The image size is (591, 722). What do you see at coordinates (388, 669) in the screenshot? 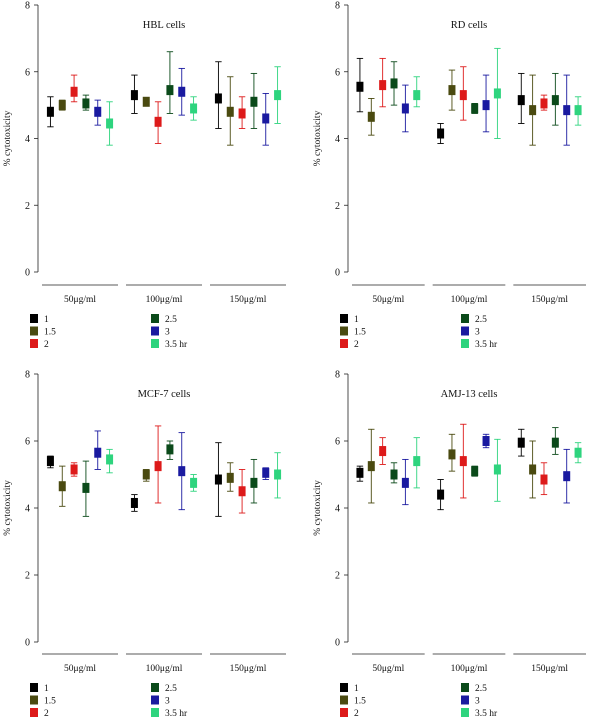
I see `category-label: 50μg/ml` at bounding box center [388, 669].